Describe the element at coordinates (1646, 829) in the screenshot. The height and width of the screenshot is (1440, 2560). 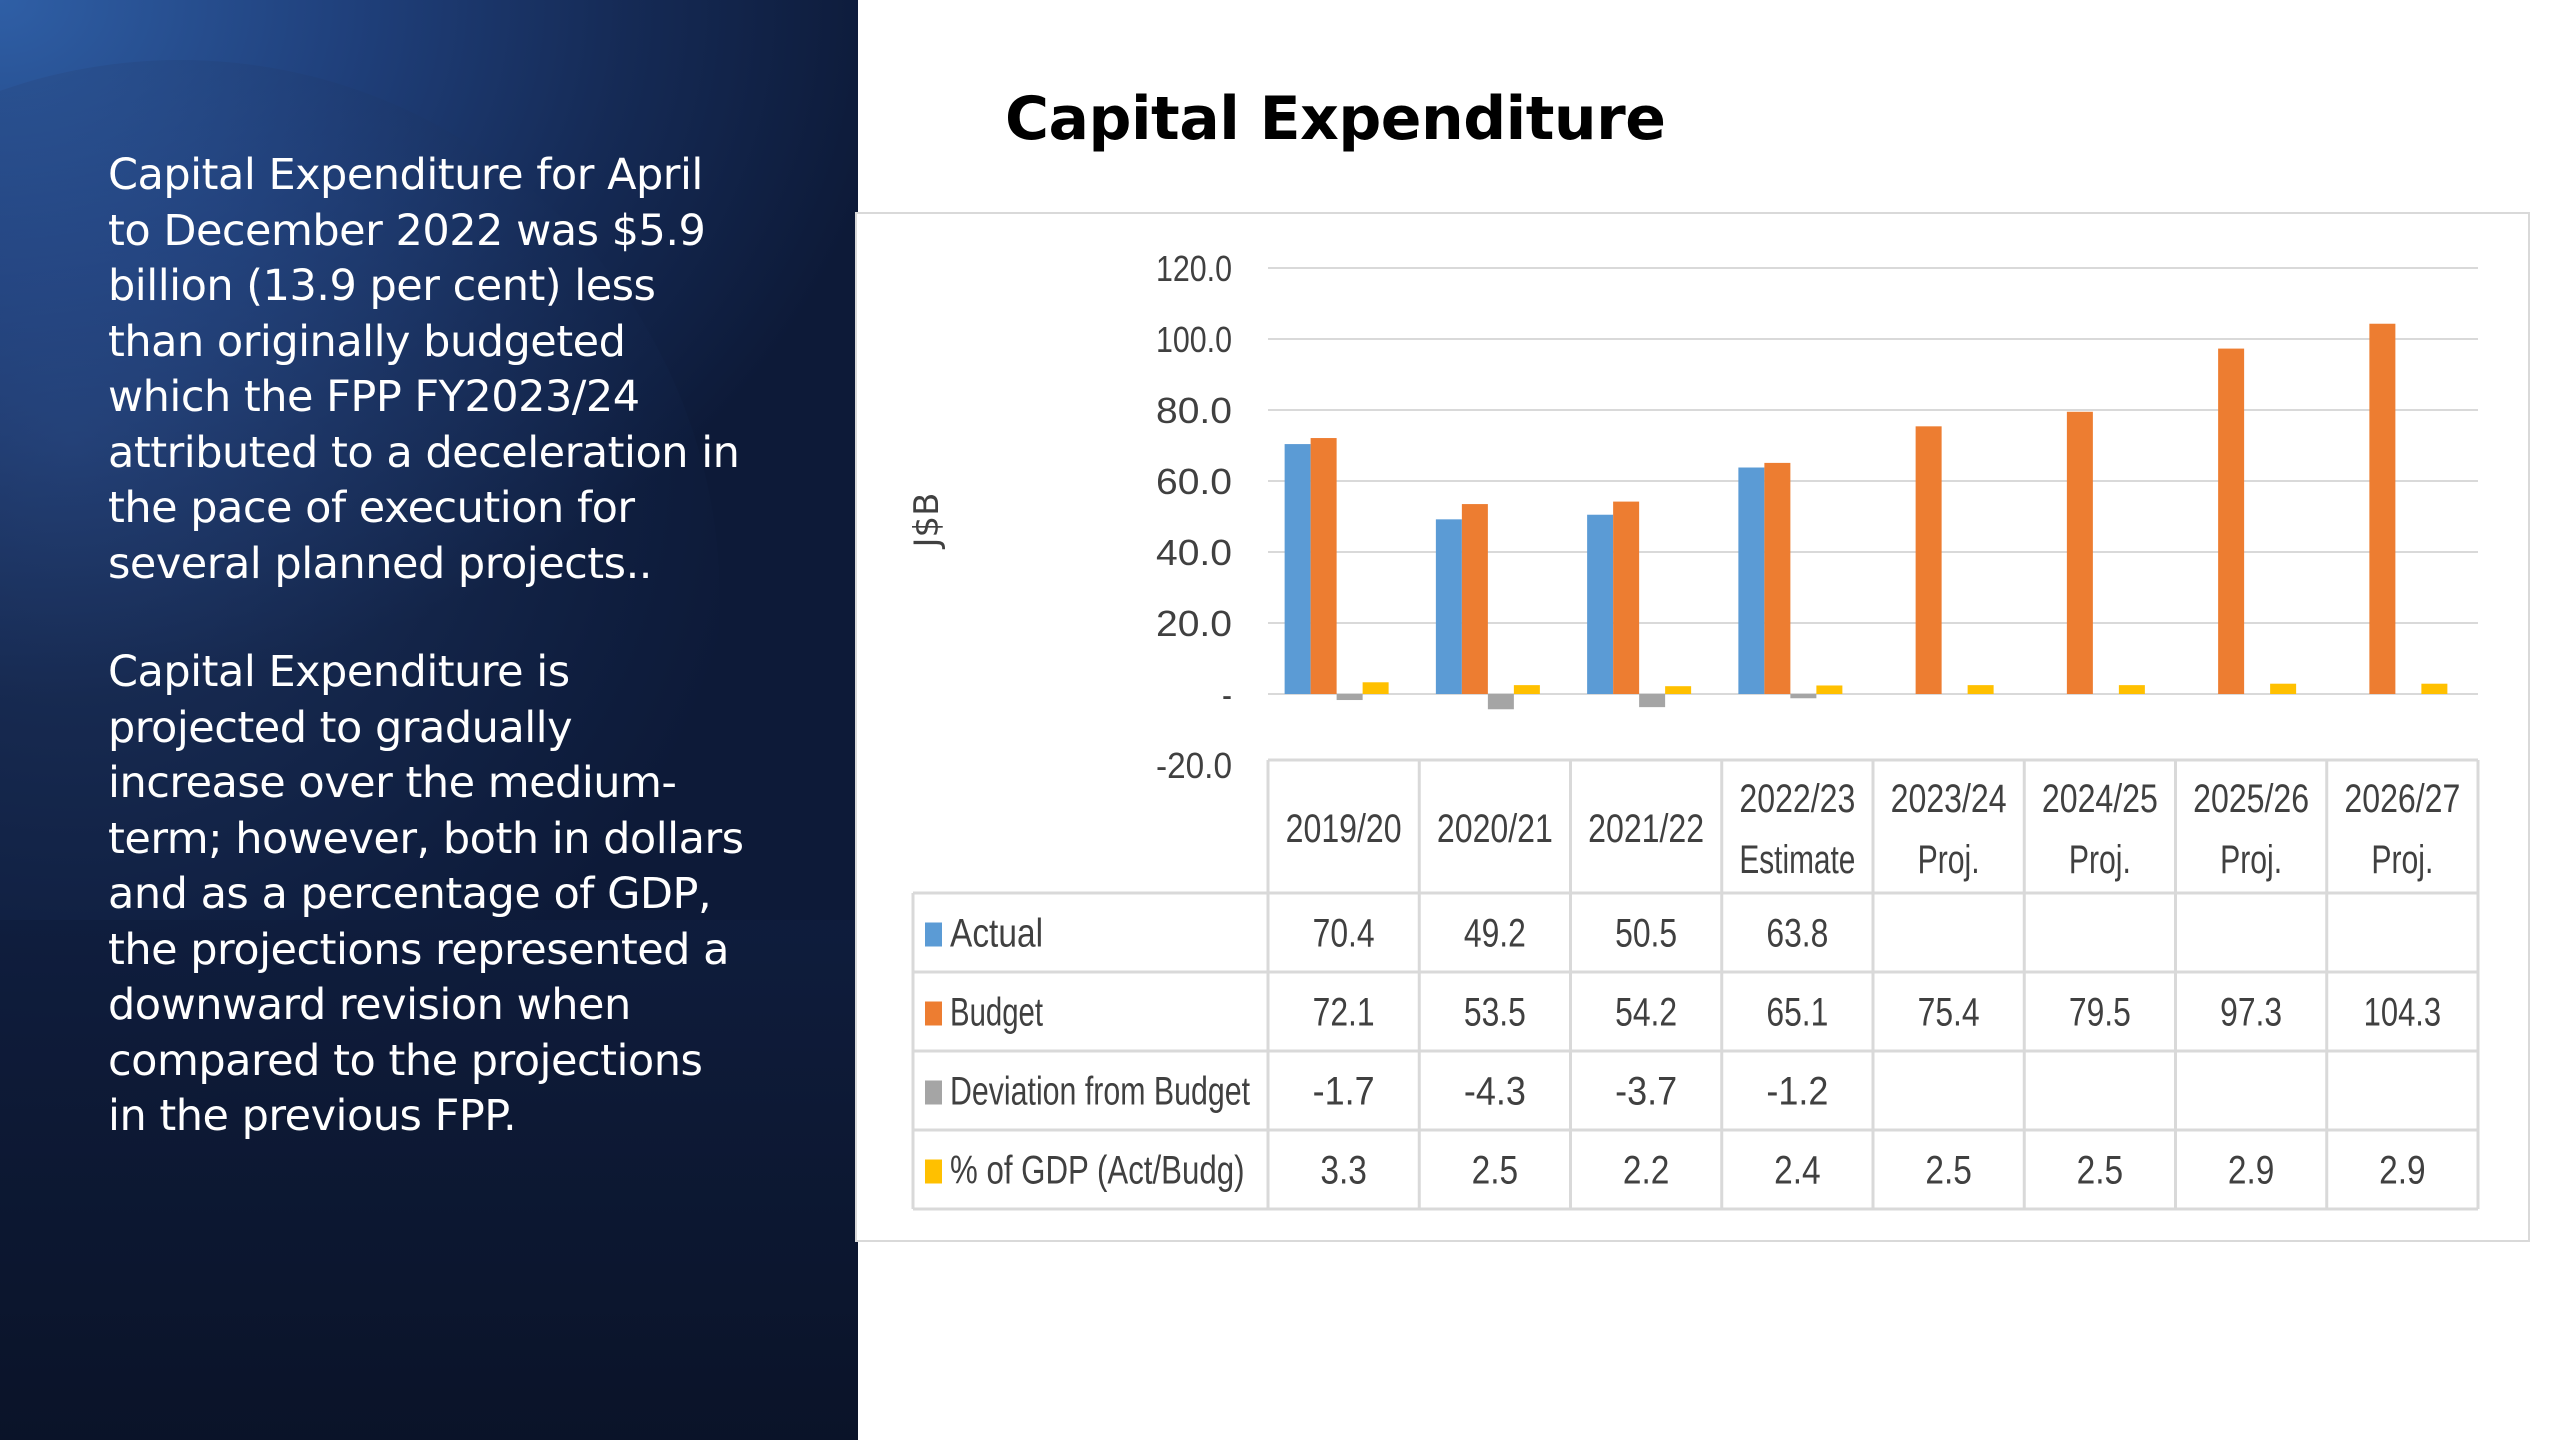
I see `category-label: 2021/22` at that location.